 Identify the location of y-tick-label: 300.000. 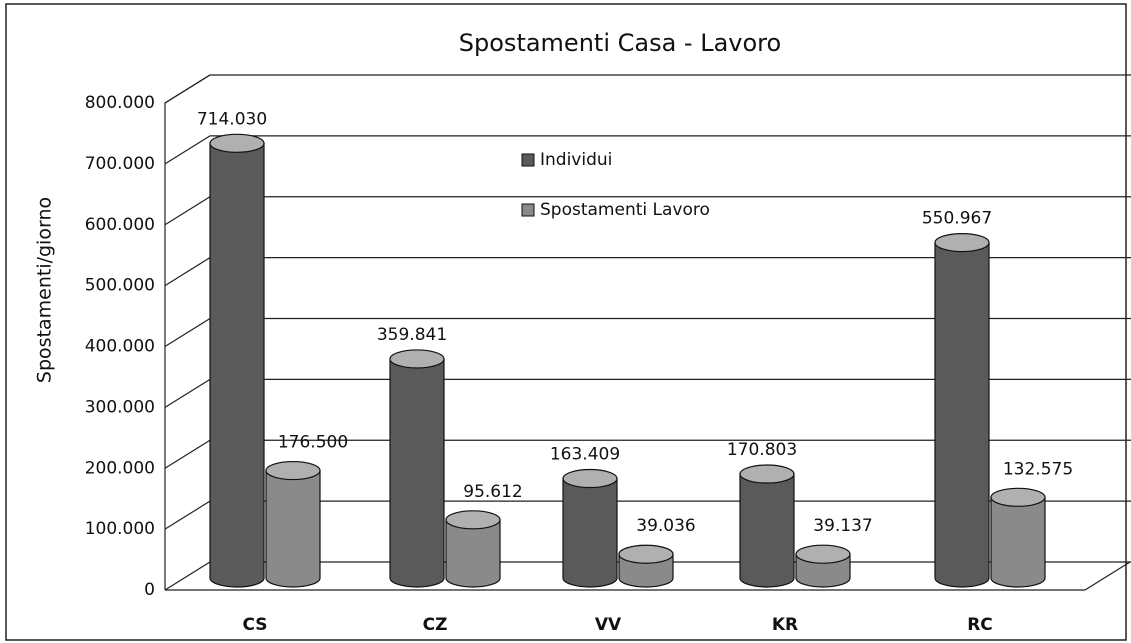
(120, 407).